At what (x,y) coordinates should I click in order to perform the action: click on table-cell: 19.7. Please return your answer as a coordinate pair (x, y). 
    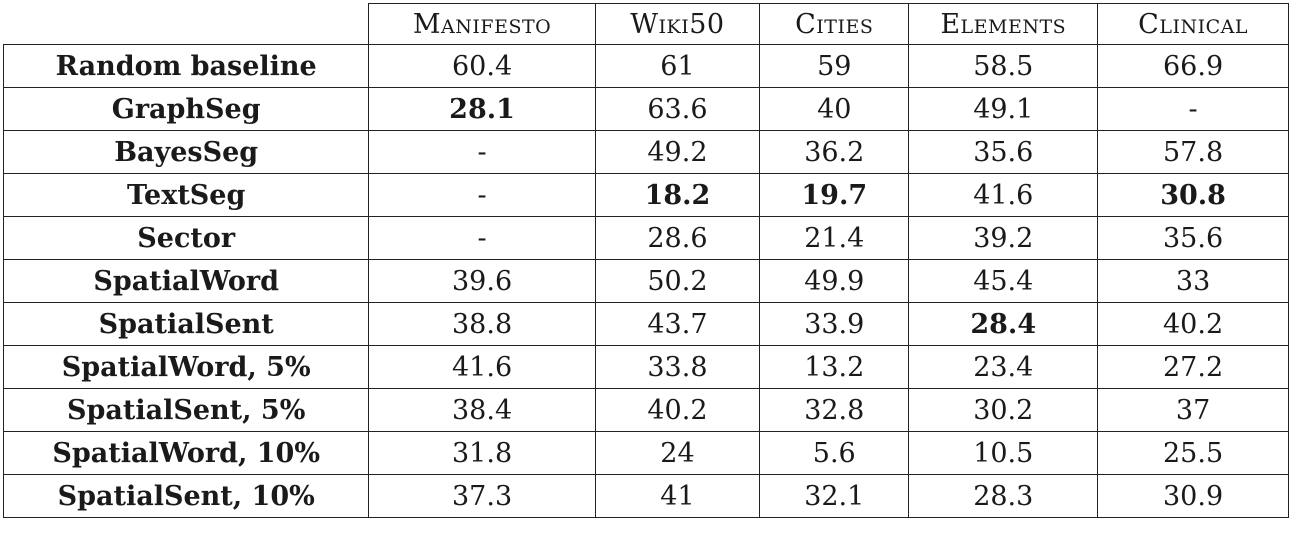
    Looking at the image, I should click on (834, 195).